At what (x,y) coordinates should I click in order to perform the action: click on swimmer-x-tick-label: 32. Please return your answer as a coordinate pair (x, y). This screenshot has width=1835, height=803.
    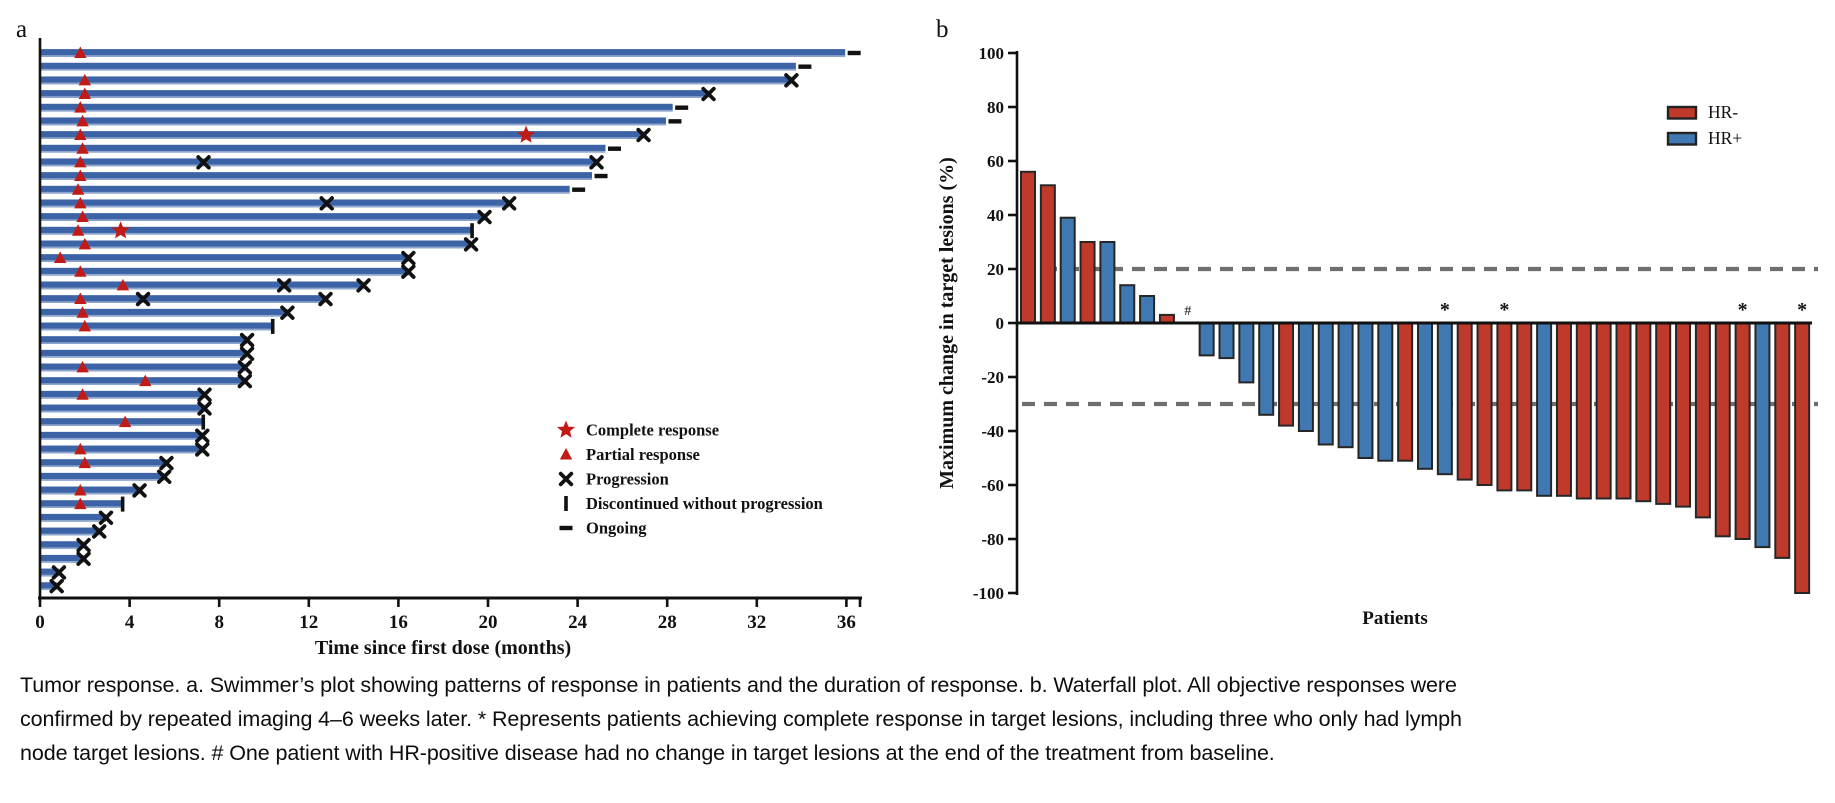
    Looking at the image, I should click on (756, 622).